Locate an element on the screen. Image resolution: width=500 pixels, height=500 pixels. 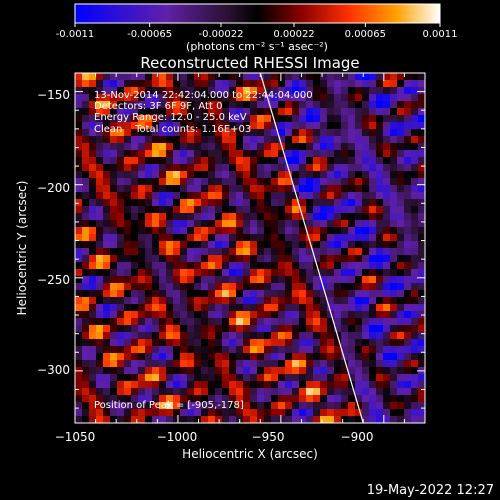
y-tick-label: −250 is located at coordinates (53, 280).